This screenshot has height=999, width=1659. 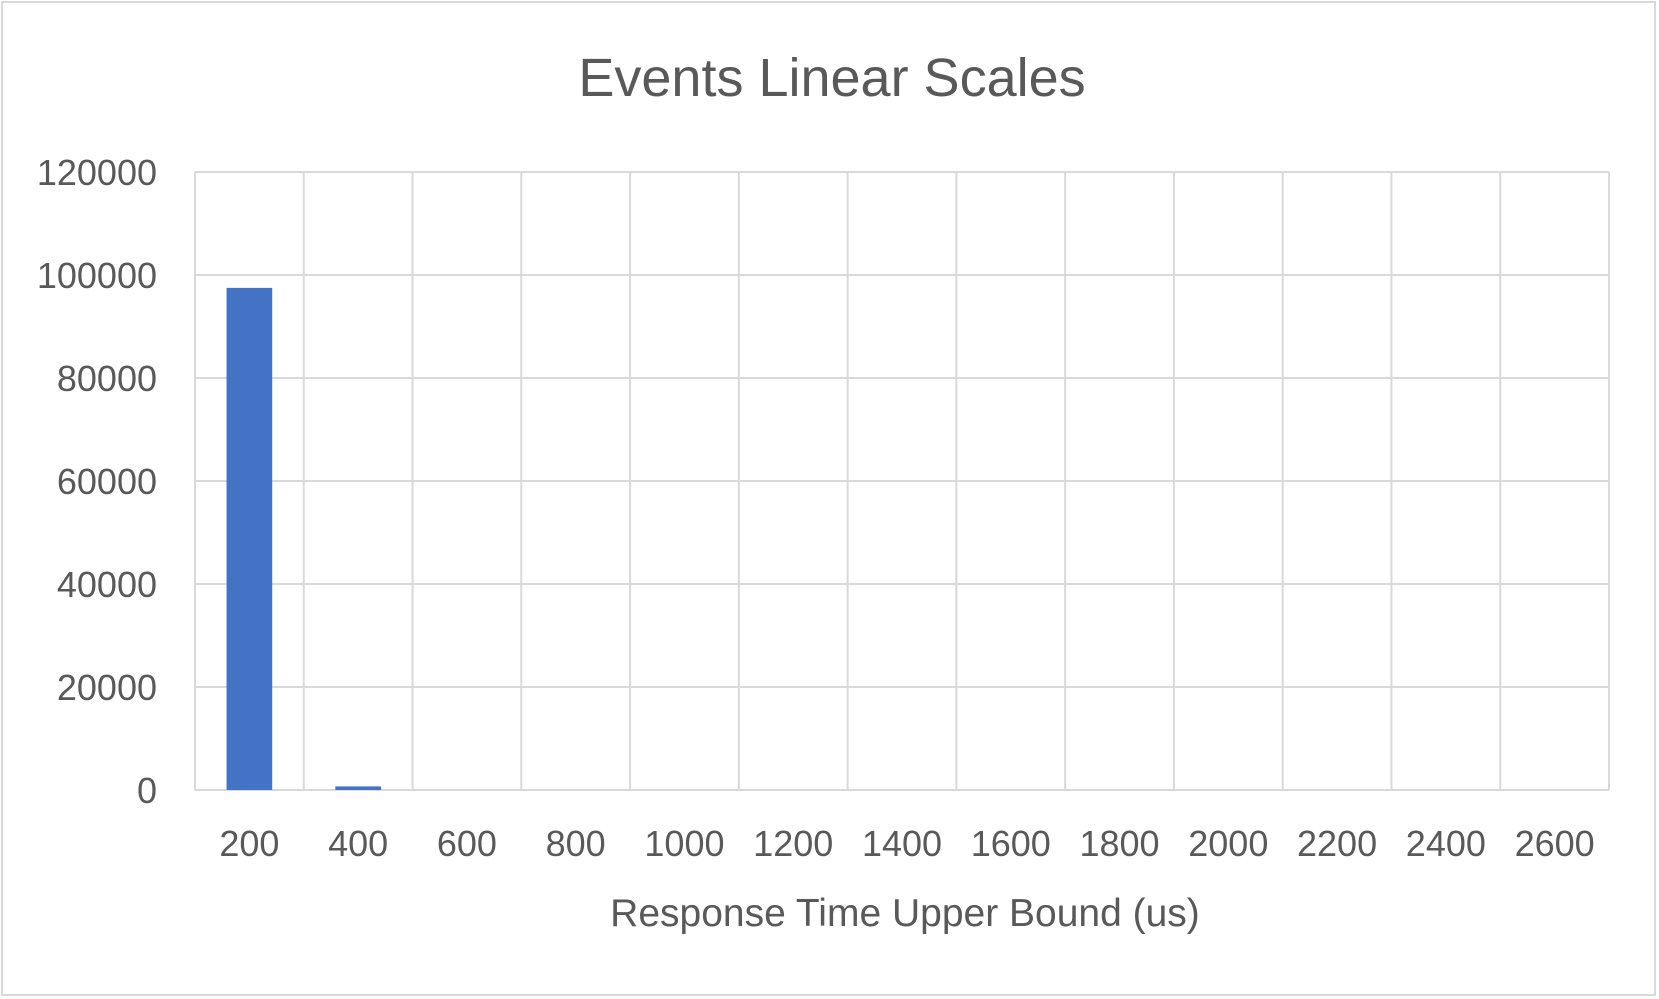 I want to click on y-tick-label: 60000, so click(x=107, y=481).